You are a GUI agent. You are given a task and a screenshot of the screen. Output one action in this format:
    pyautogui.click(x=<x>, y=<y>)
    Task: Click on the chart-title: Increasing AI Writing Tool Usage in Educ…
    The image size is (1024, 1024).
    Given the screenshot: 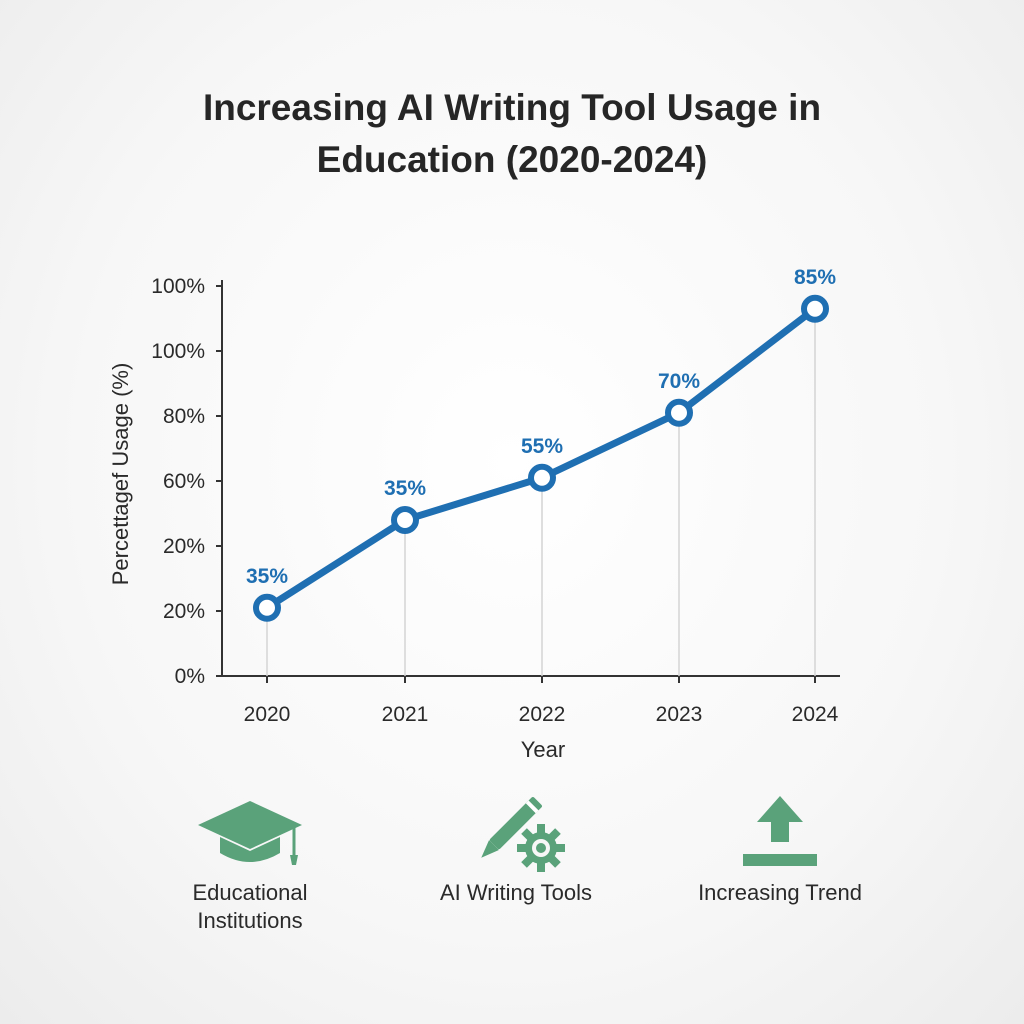 What is the action you would take?
    pyautogui.click(x=512, y=134)
    